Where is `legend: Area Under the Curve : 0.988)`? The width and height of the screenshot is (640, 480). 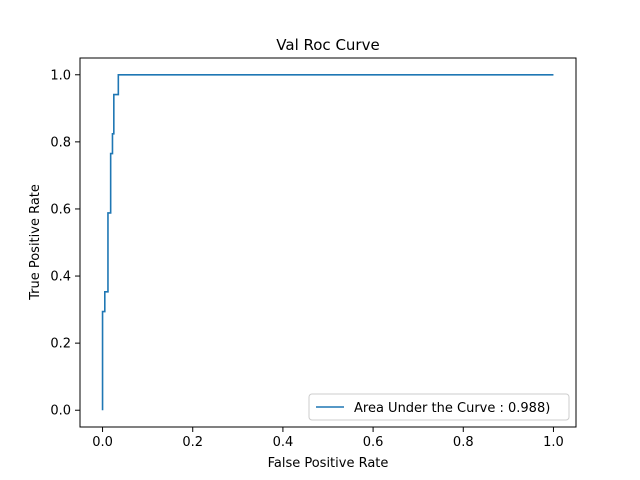
legend: Area Under the Curve : 0.988) is located at coordinates (439, 407).